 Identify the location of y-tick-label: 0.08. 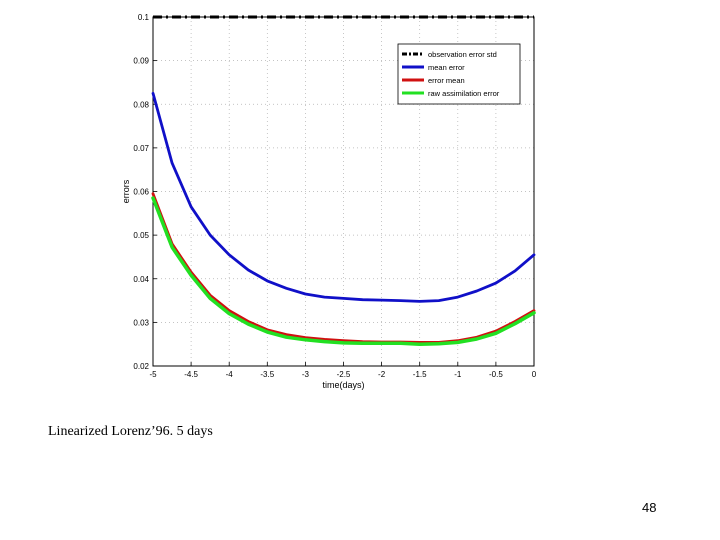
(141, 104).